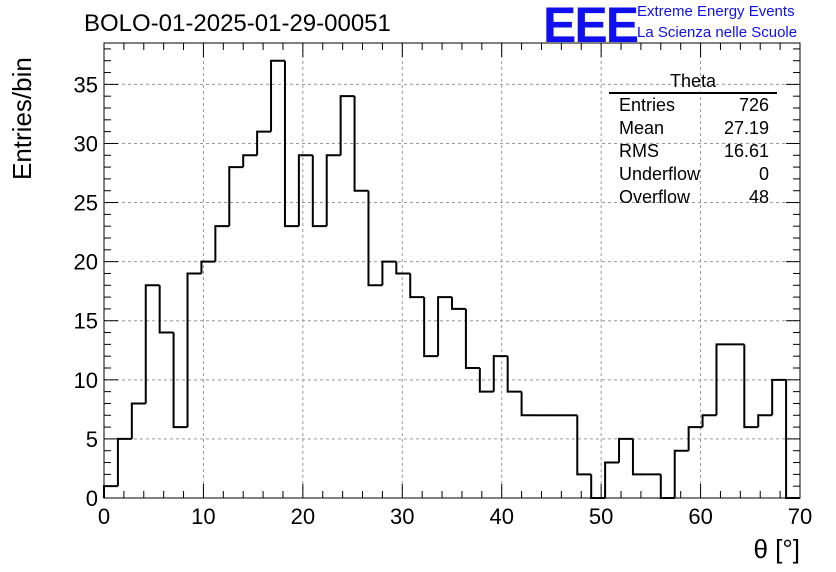 The image size is (836, 572). What do you see at coordinates (639, 151) in the screenshot?
I see `stats-label: RMS` at bounding box center [639, 151].